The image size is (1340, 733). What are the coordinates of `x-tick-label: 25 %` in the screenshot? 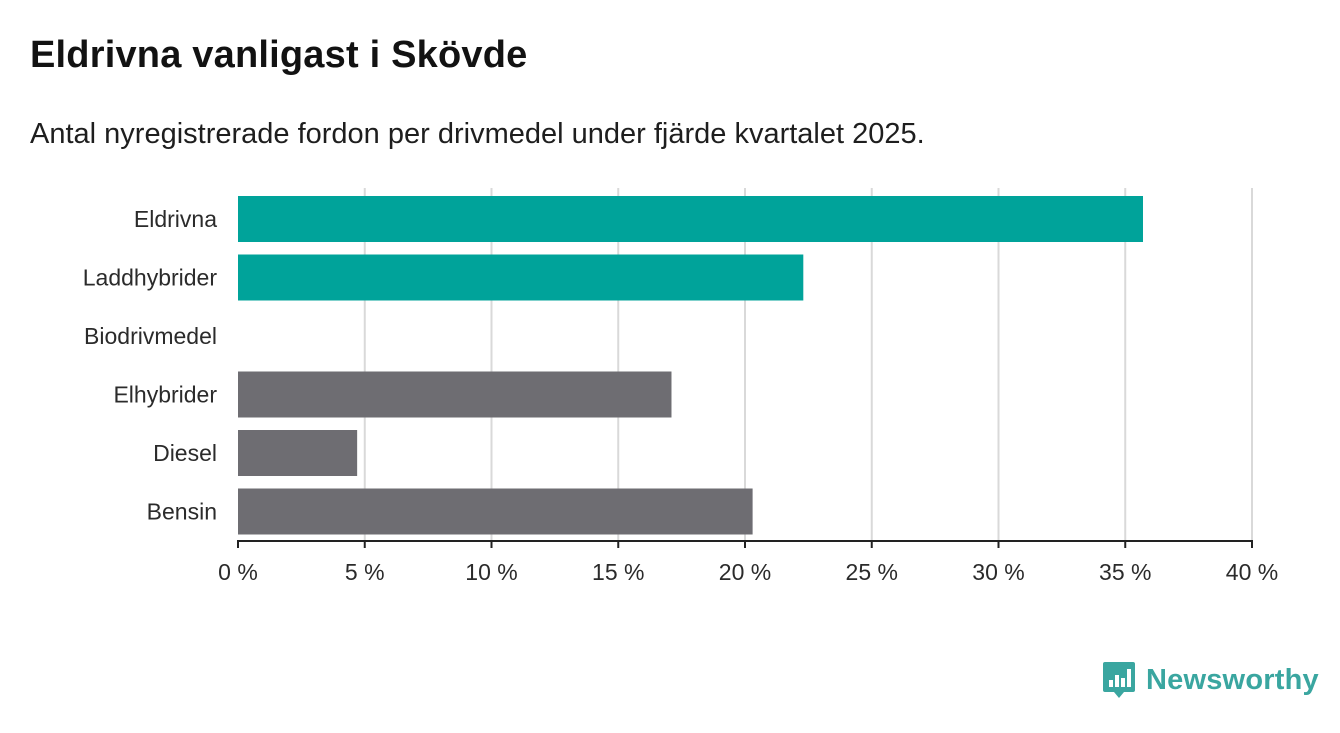 It's located at (872, 572).